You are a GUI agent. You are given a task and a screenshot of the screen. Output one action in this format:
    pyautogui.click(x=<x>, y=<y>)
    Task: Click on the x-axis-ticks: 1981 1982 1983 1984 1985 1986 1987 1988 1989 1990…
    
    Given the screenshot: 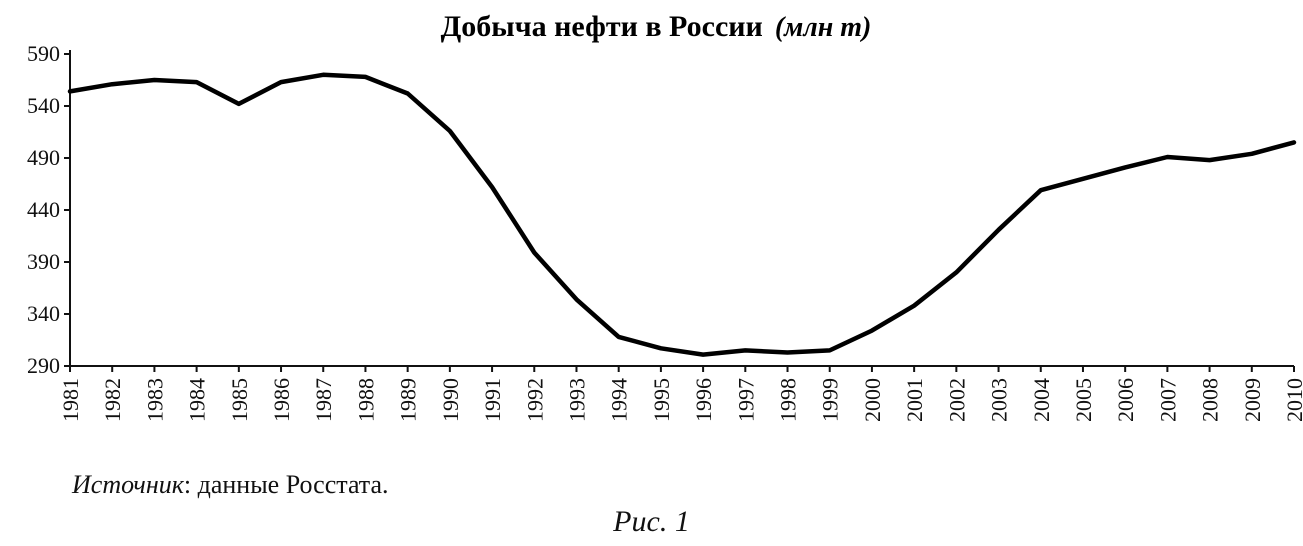 What is the action you would take?
    pyautogui.click(x=680, y=394)
    